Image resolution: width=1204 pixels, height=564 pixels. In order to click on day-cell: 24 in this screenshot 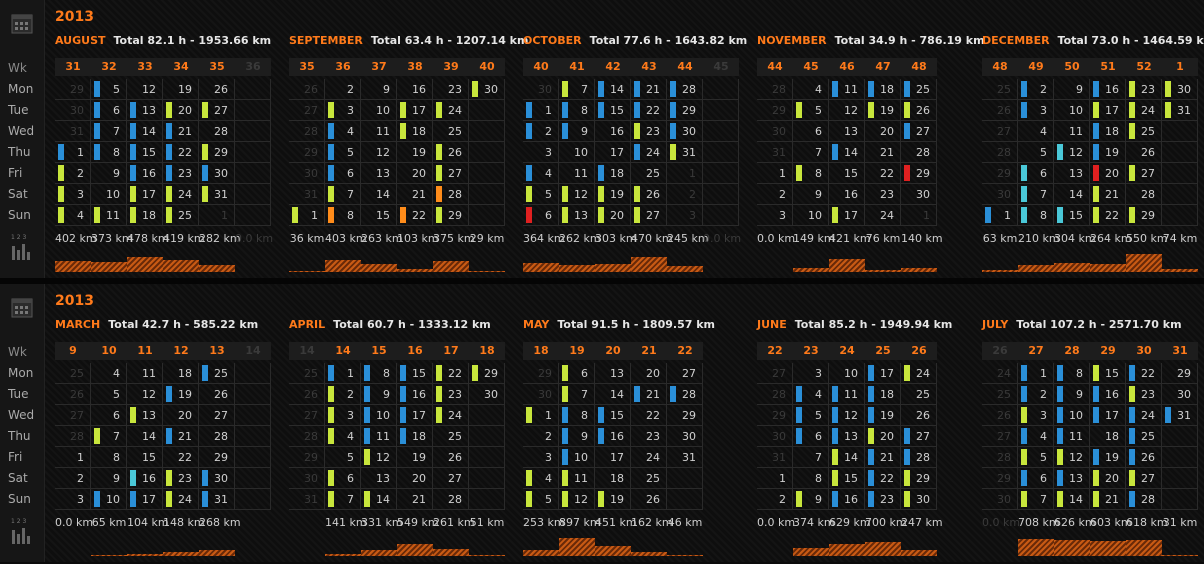, I will do `click(649, 152)`.